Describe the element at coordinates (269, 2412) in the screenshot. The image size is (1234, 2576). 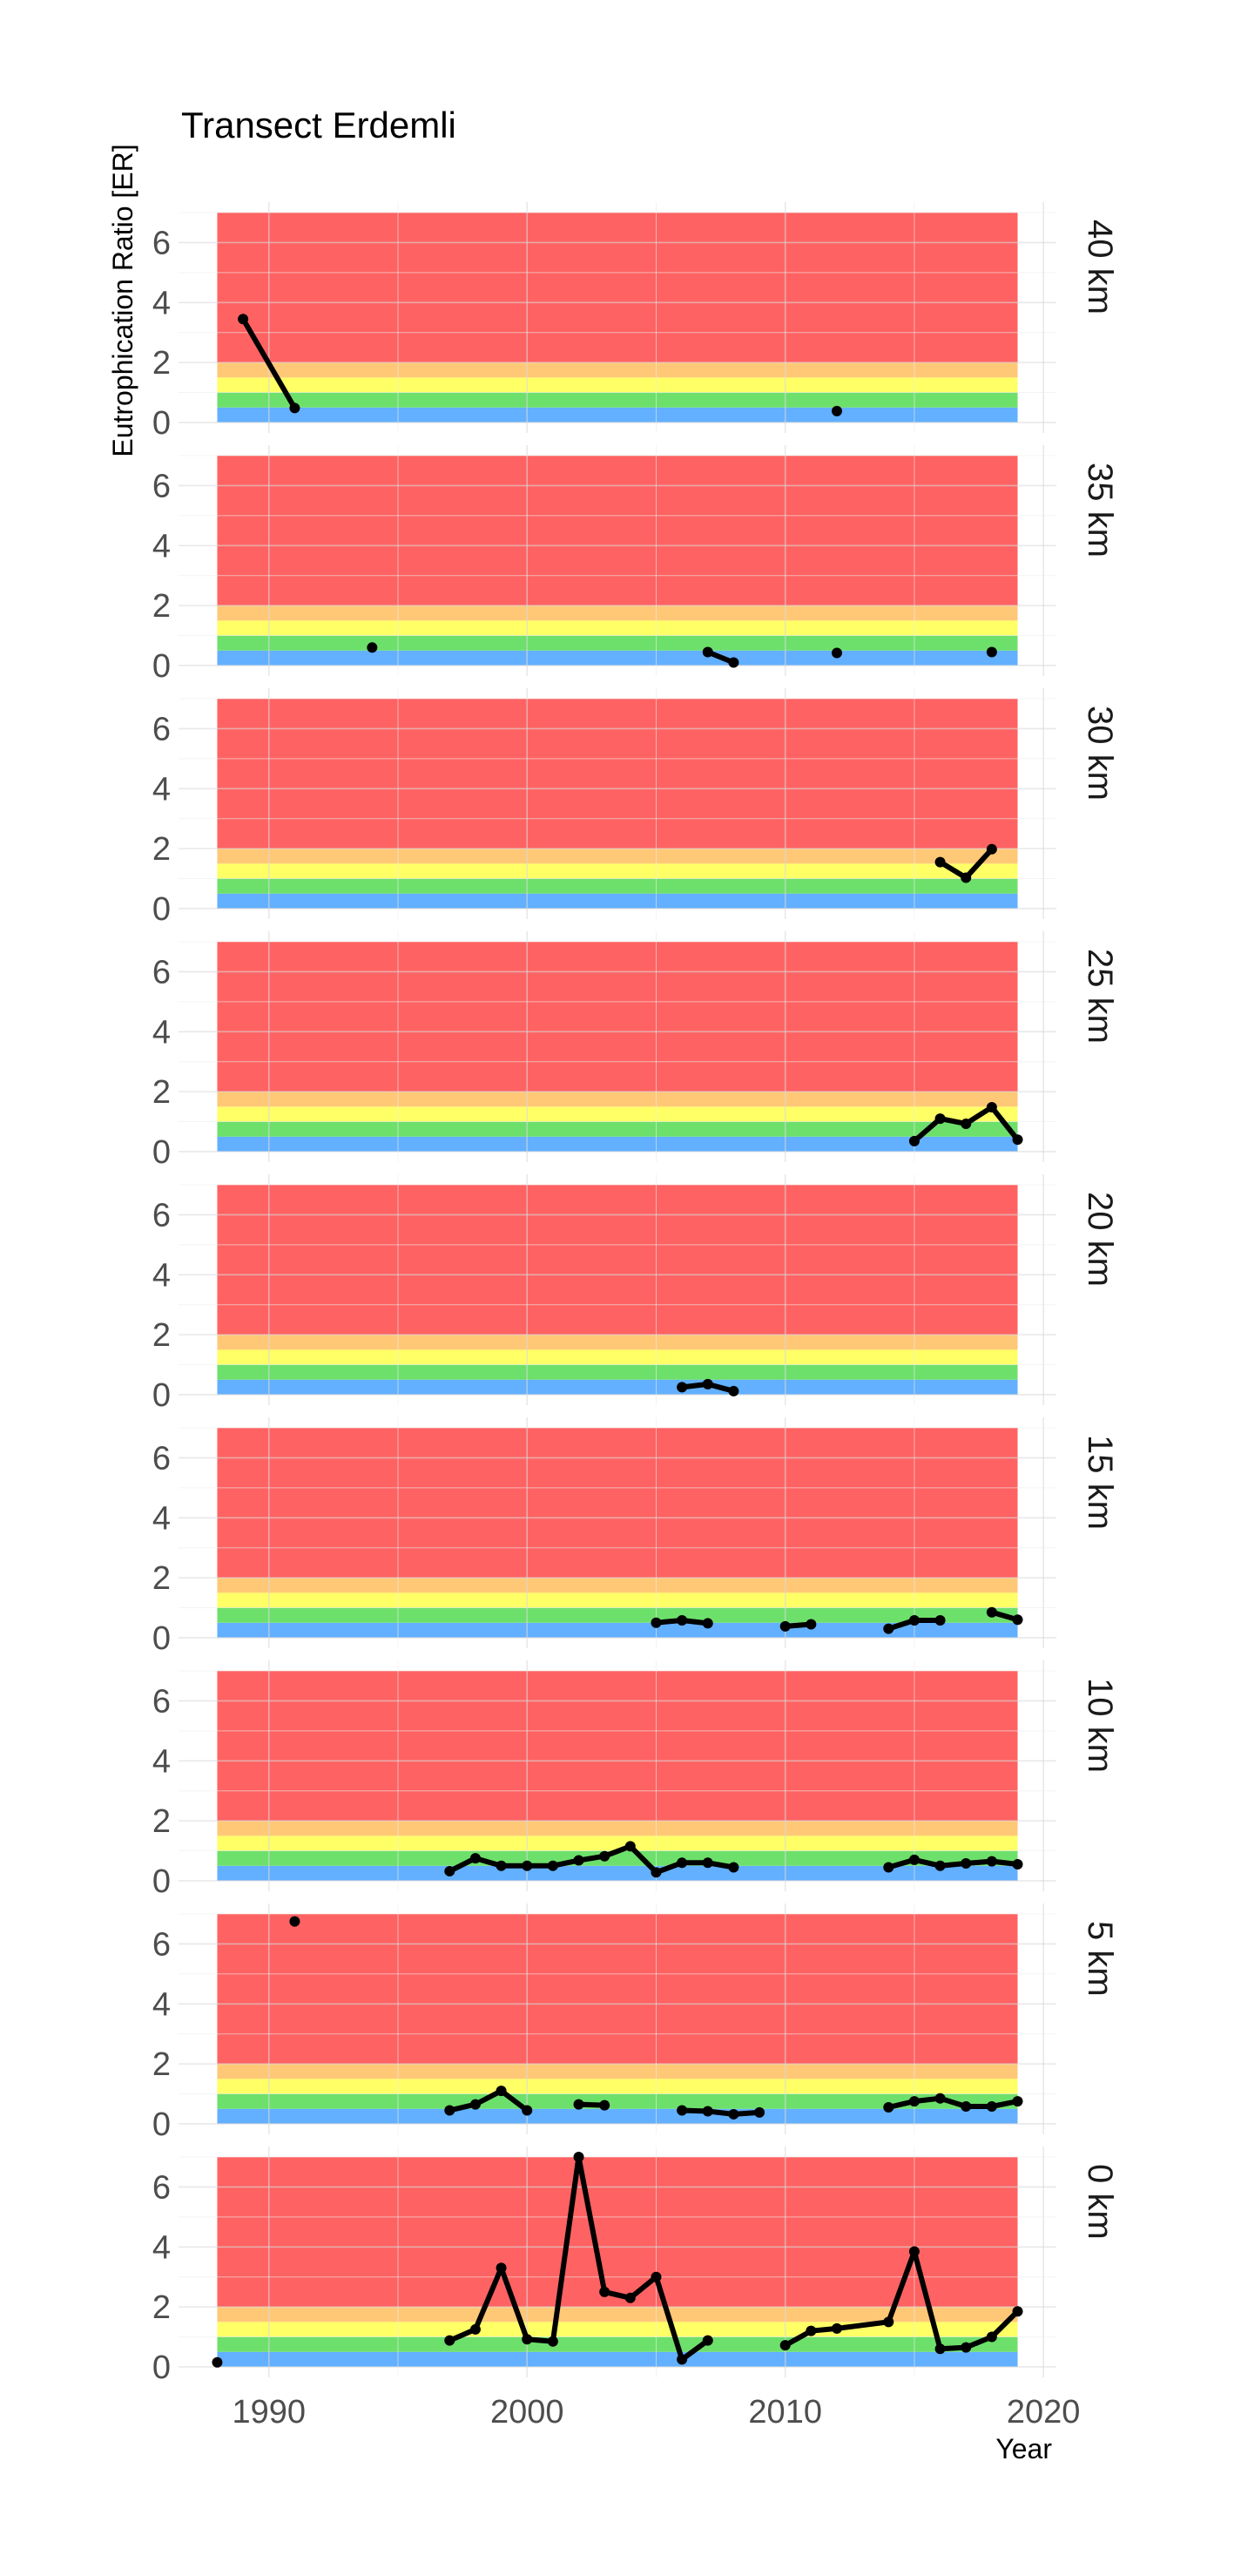
I see `x-tick-label: 1990` at that location.